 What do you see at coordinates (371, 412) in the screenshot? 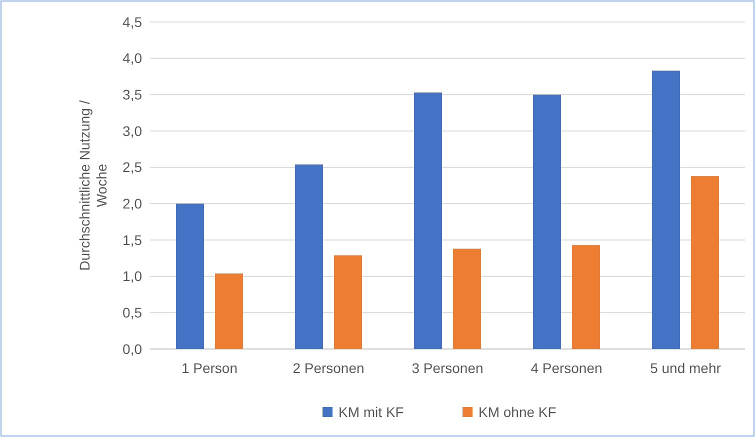
I see `legend-label: KM mit KF` at bounding box center [371, 412].